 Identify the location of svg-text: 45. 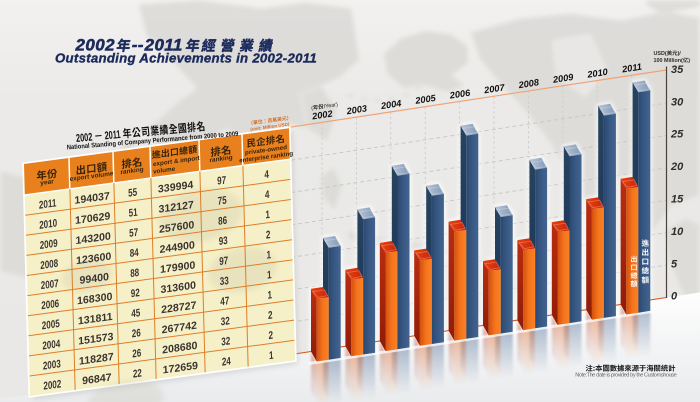
(136, 314).